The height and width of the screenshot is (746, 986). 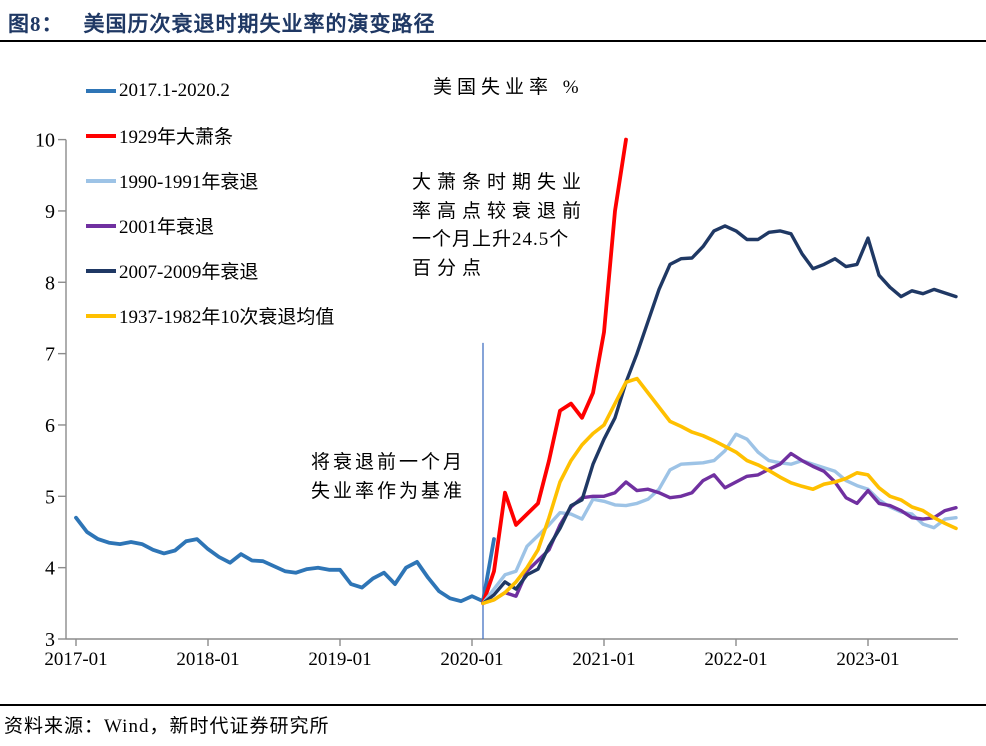 What do you see at coordinates (50, 497) in the screenshot?
I see `svg-text: 5` at bounding box center [50, 497].